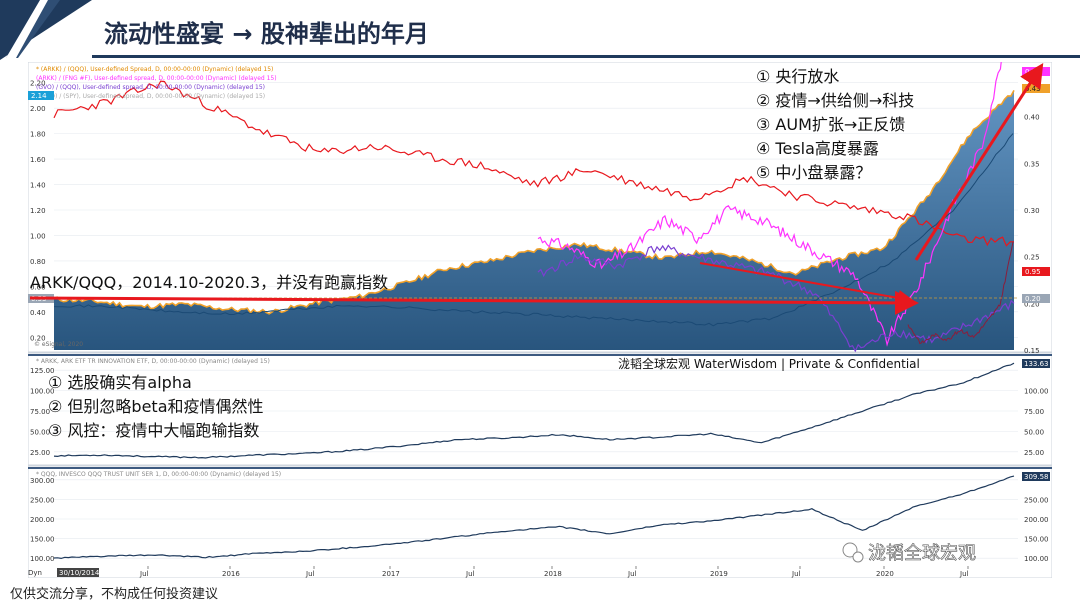  I want to click on page-title: 流动性盛宴 → 股神辈出的年月, so click(266, 34).